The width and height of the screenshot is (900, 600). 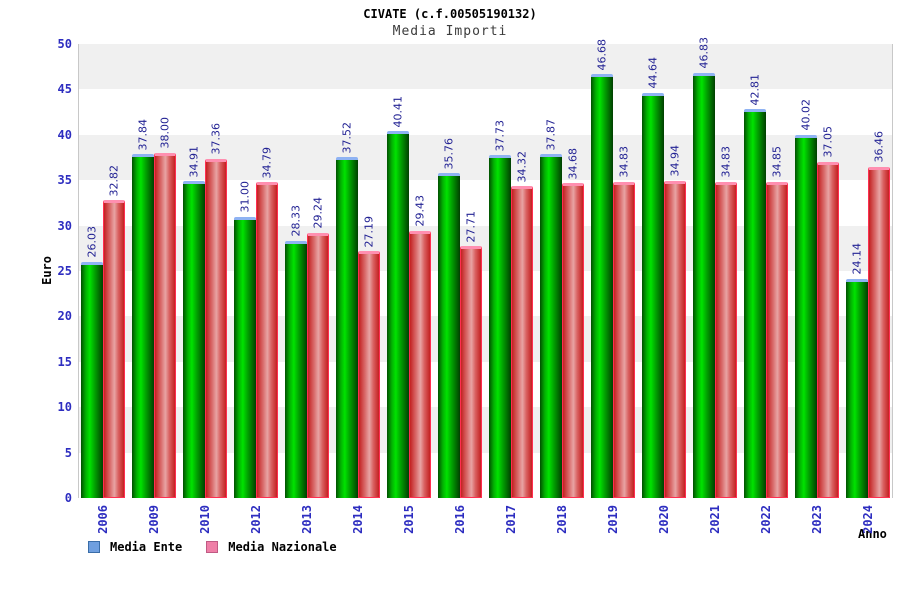 I want to click on legend-item-media-ente: Media Ente, so click(x=135, y=547).